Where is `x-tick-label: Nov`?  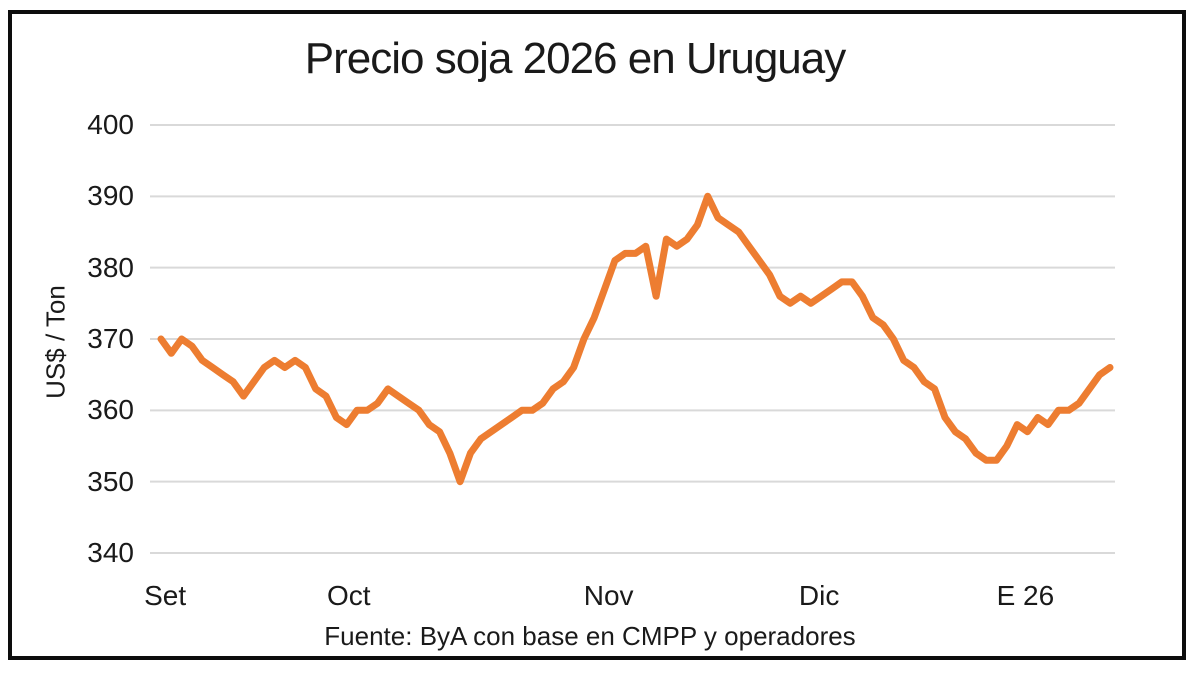 x-tick-label: Nov is located at coordinates (608, 595).